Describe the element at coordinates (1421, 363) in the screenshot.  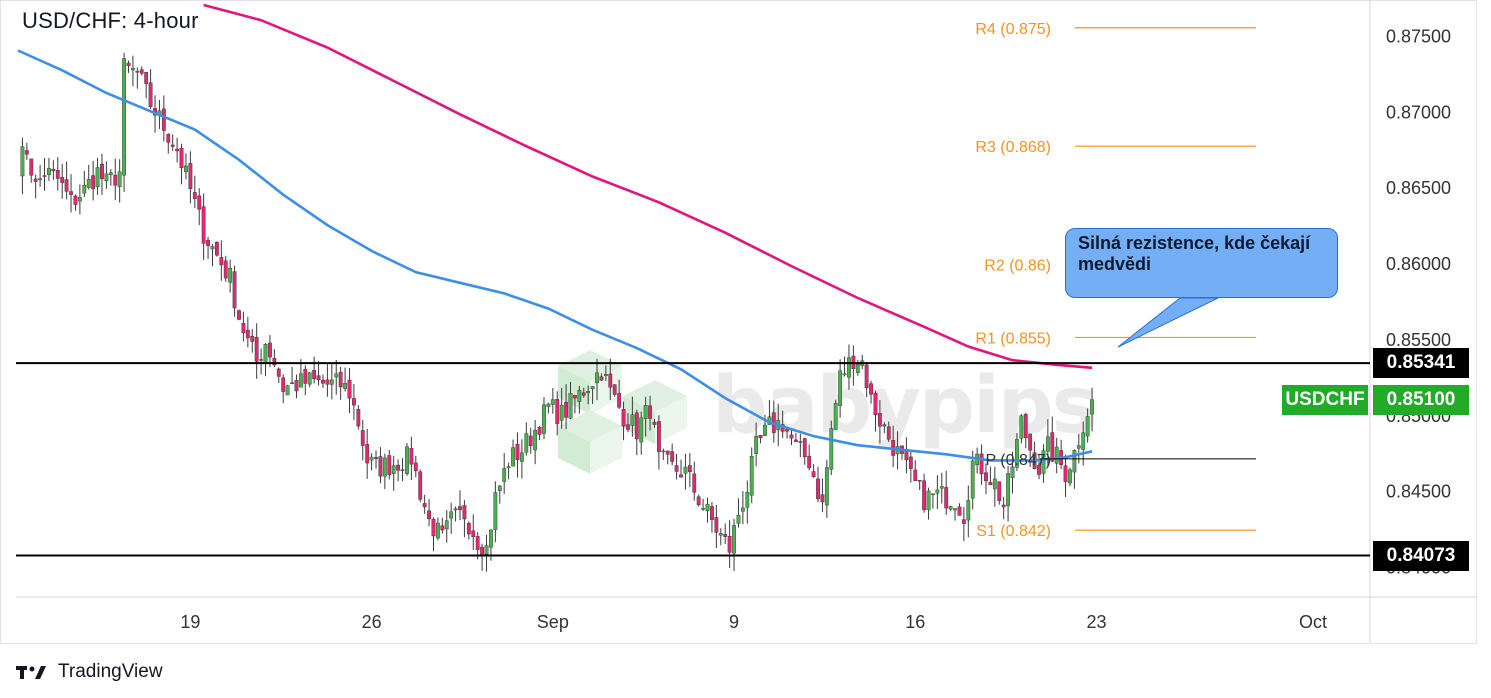
I see `resistance-price-tag: 0.85341` at that location.